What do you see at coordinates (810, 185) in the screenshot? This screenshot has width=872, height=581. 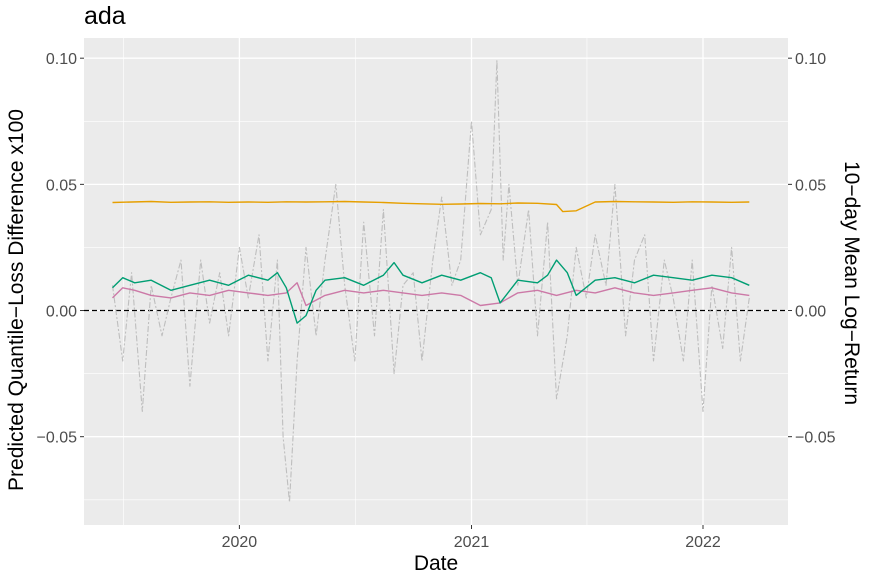 I see `y-right-tick-label: 0.05` at bounding box center [810, 185].